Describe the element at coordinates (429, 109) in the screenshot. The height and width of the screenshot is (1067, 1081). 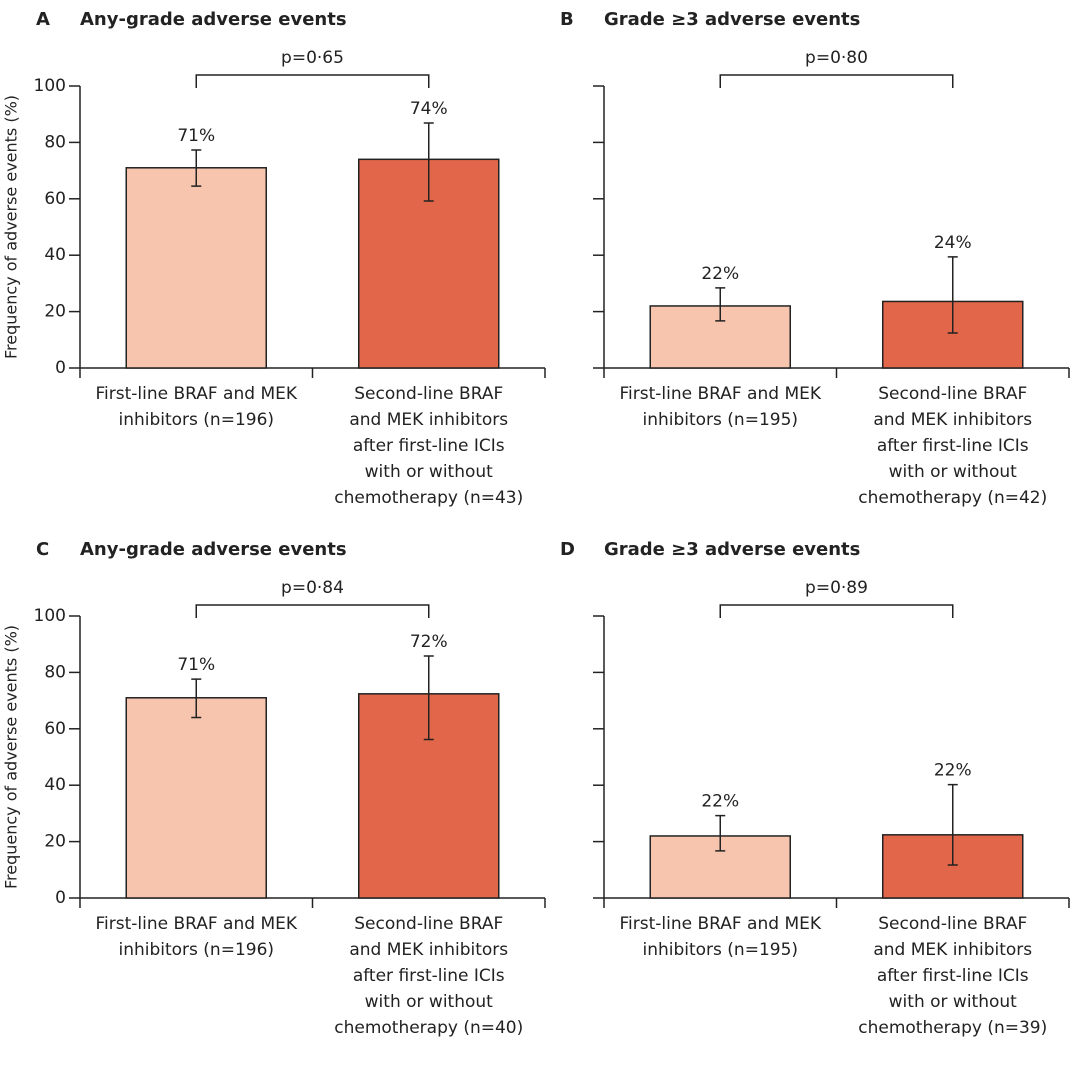
I see `value-label: 74%` at that location.